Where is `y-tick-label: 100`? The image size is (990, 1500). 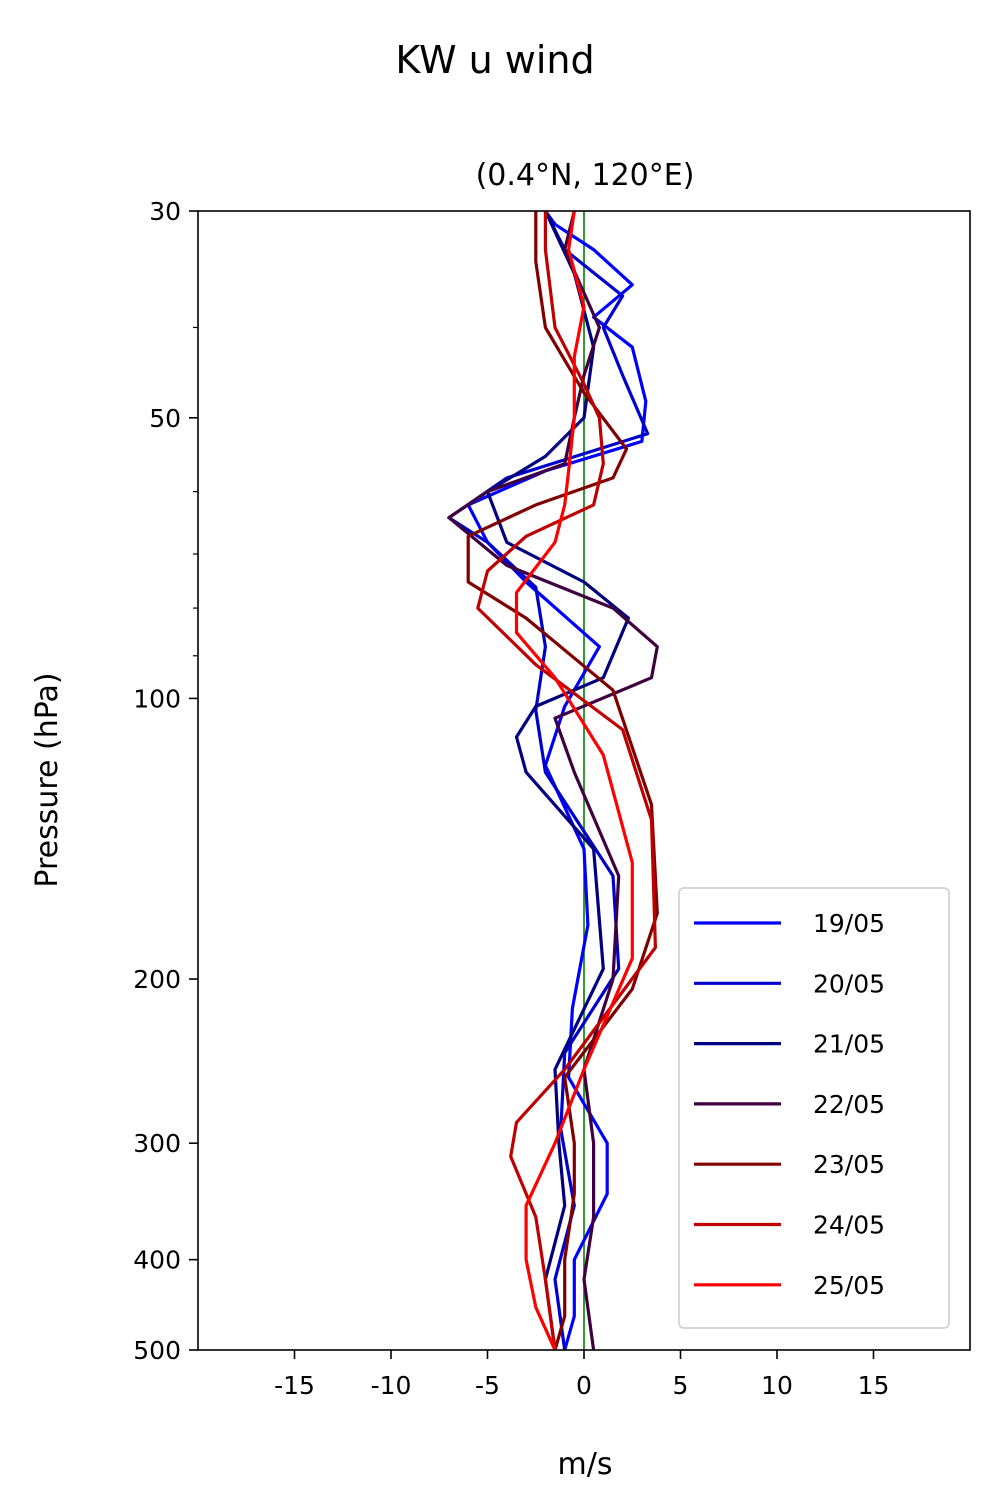
y-tick-label: 100 is located at coordinates (157, 698).